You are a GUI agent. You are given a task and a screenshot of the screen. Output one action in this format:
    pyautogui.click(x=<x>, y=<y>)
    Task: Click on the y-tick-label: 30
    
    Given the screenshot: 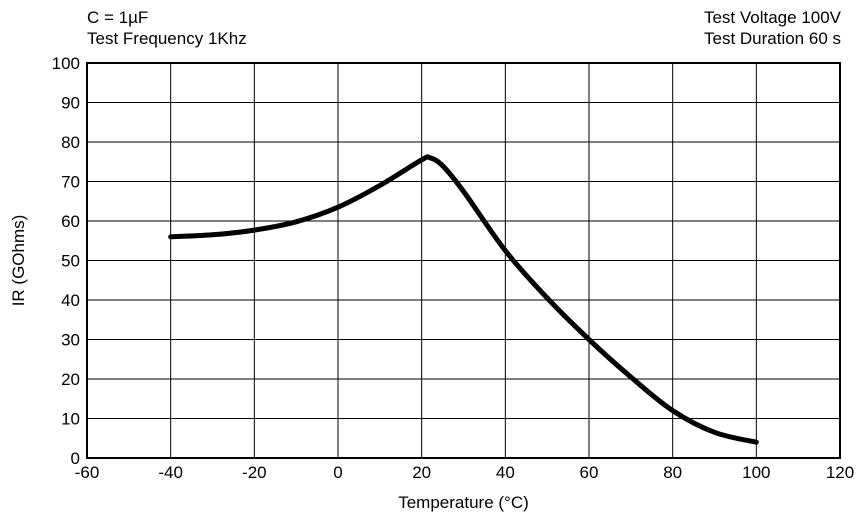 What is the action you would take?
    pyautogui.click(x=70, y=340)
    